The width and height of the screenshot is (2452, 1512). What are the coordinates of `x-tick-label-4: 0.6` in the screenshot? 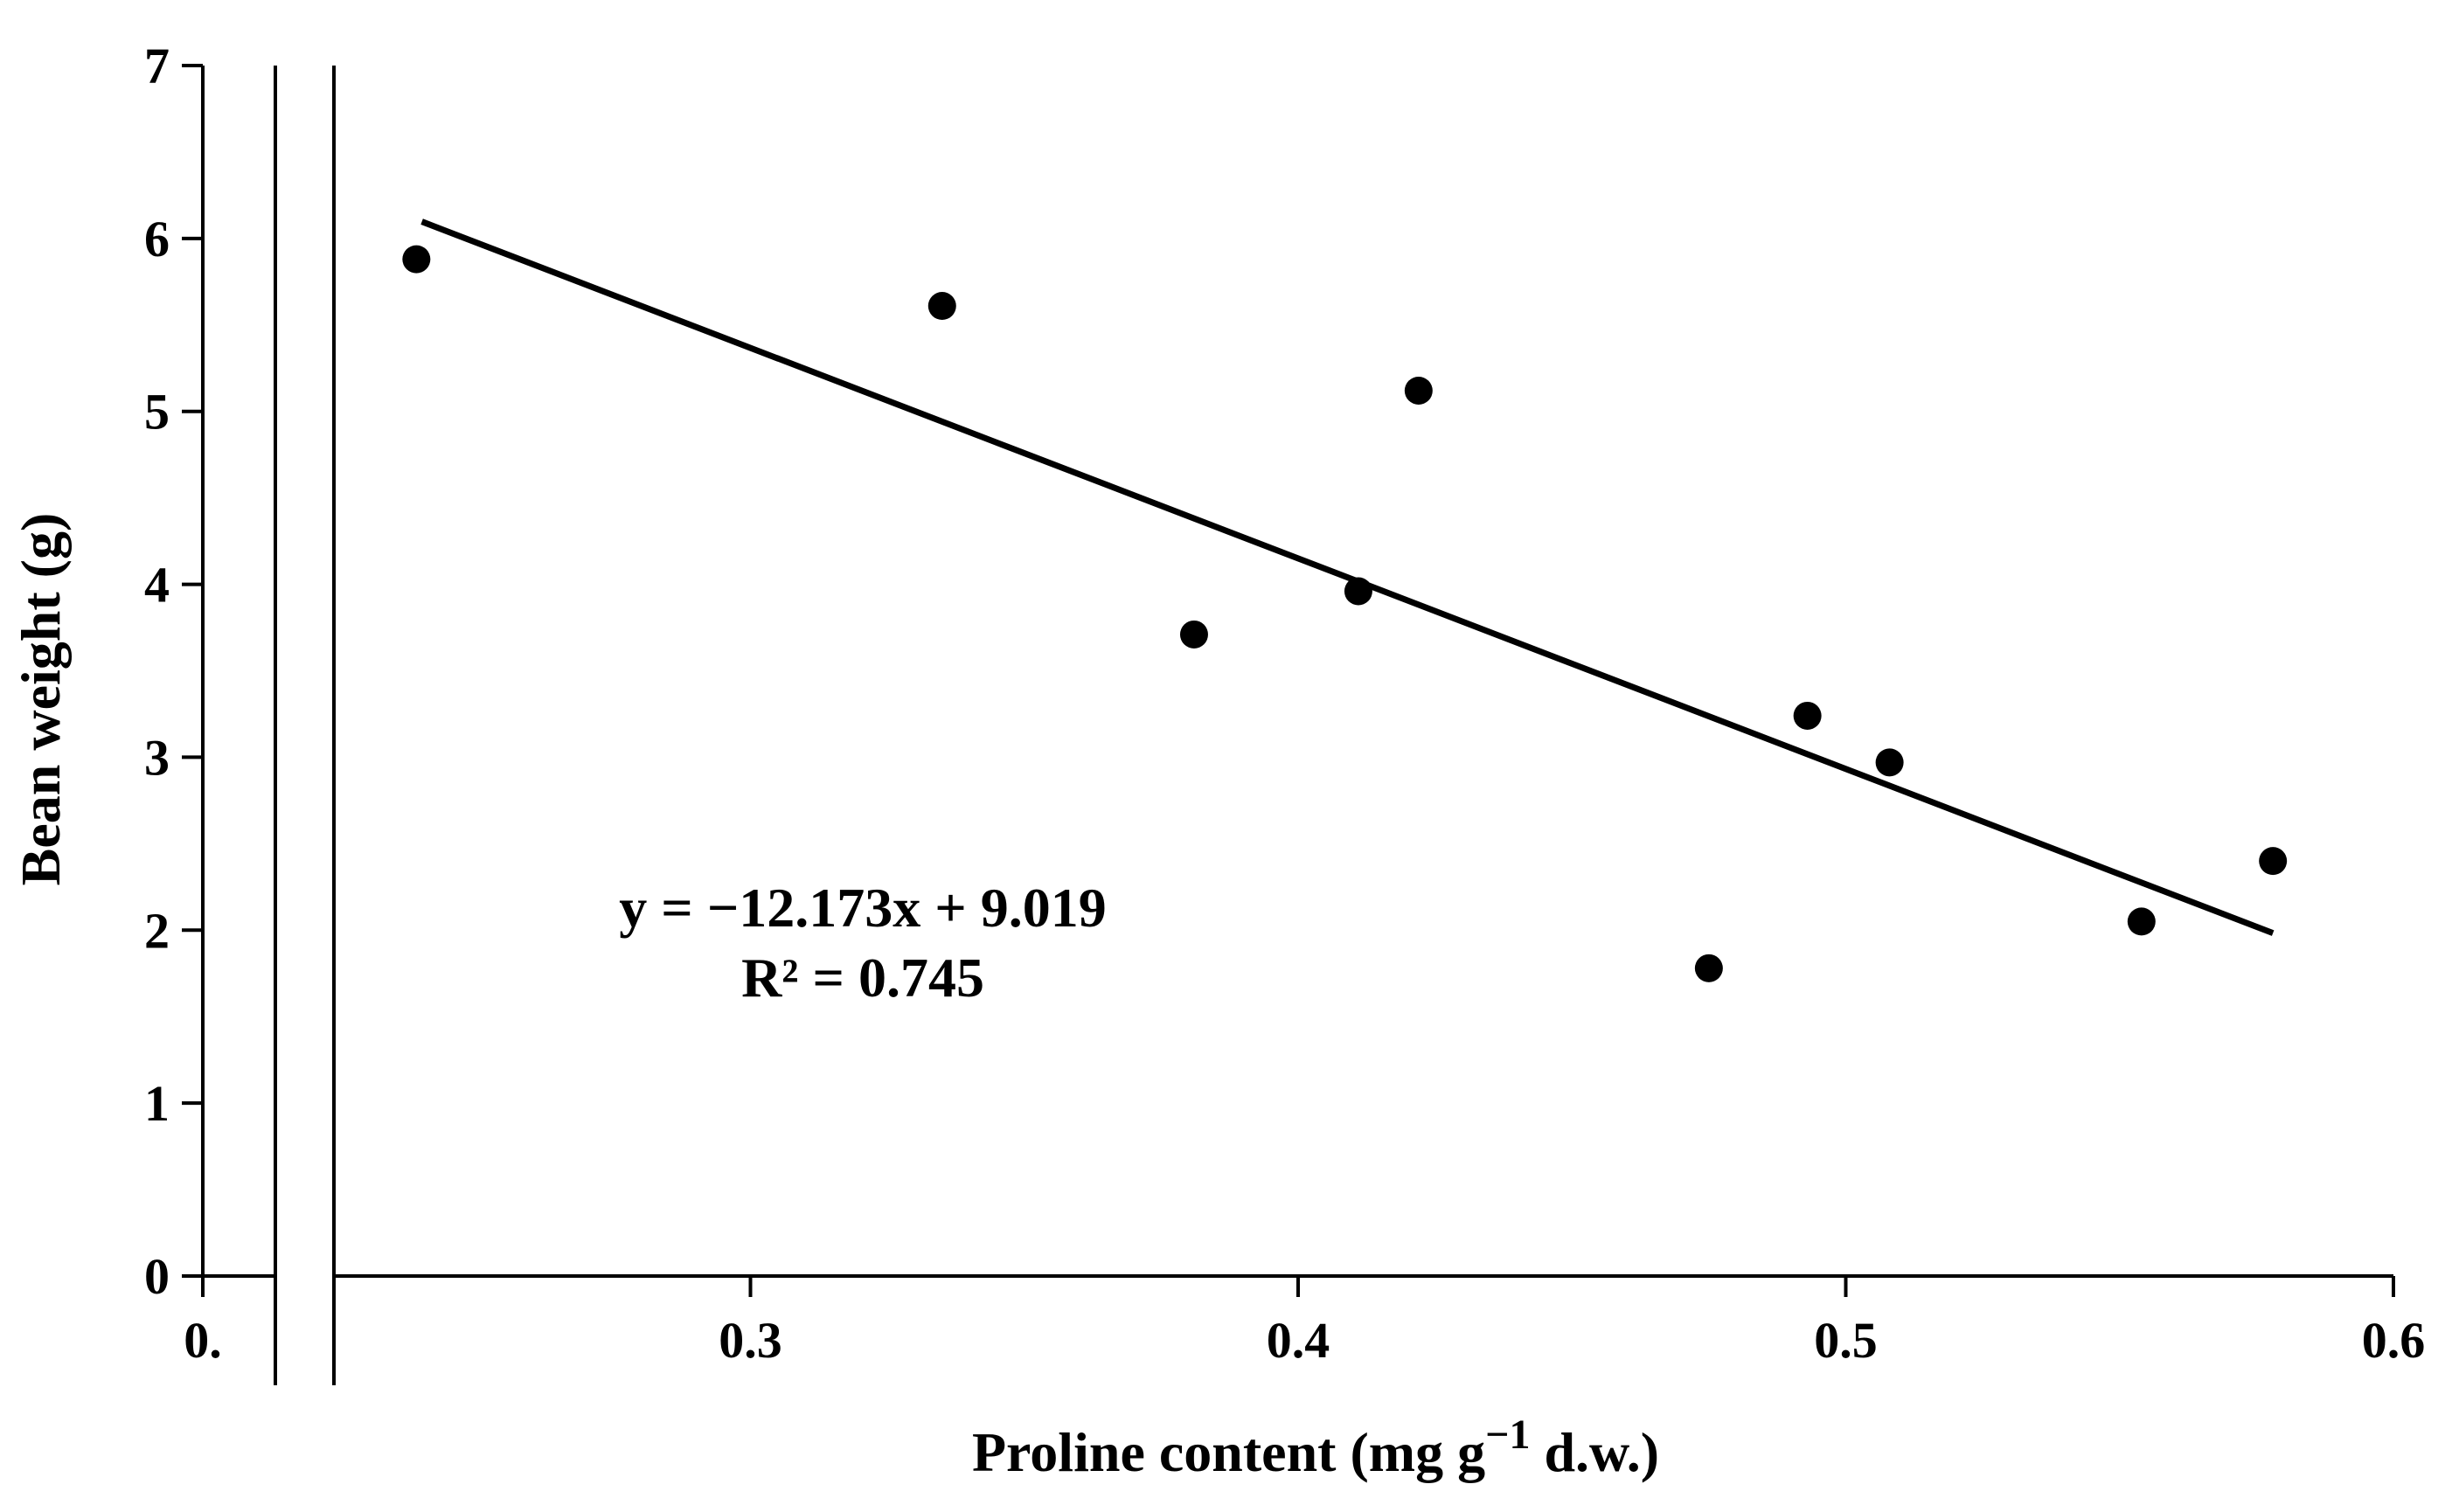 It's located at (2394, 1341).